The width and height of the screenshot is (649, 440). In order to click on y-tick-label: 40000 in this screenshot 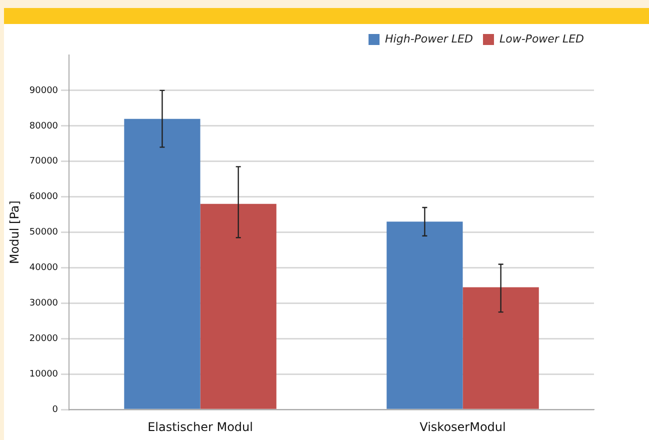, I will do `click(43, 268)`.